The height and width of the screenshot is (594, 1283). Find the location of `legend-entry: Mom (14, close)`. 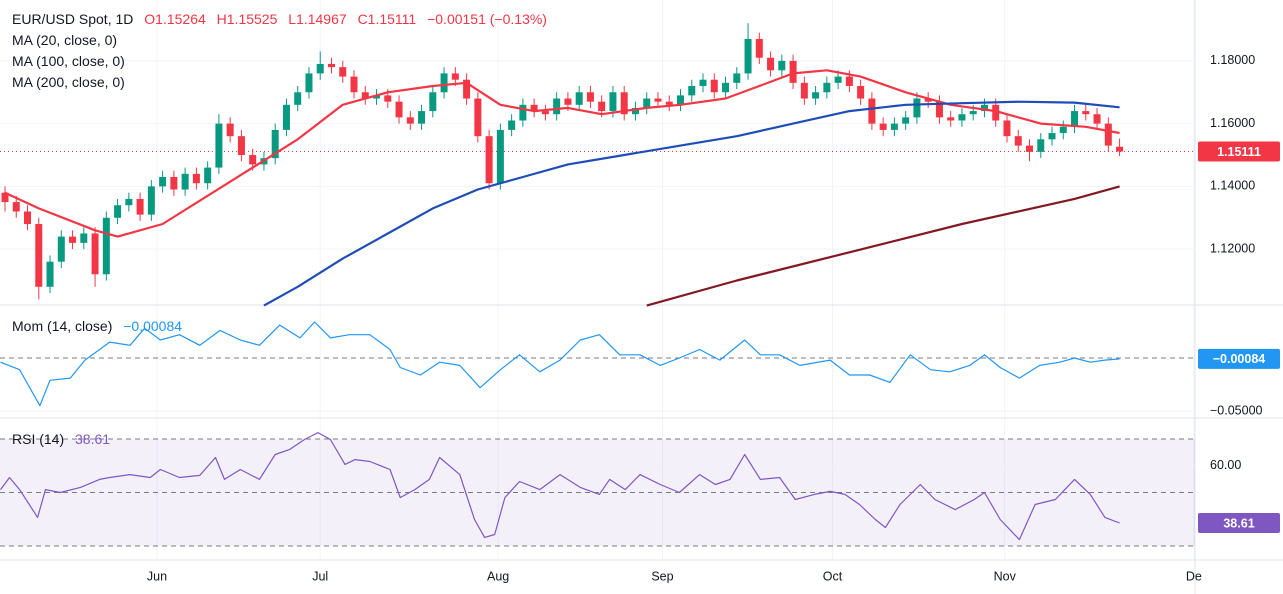

legend-entry: Mom (14, close) is located at coordinates (62, 326).